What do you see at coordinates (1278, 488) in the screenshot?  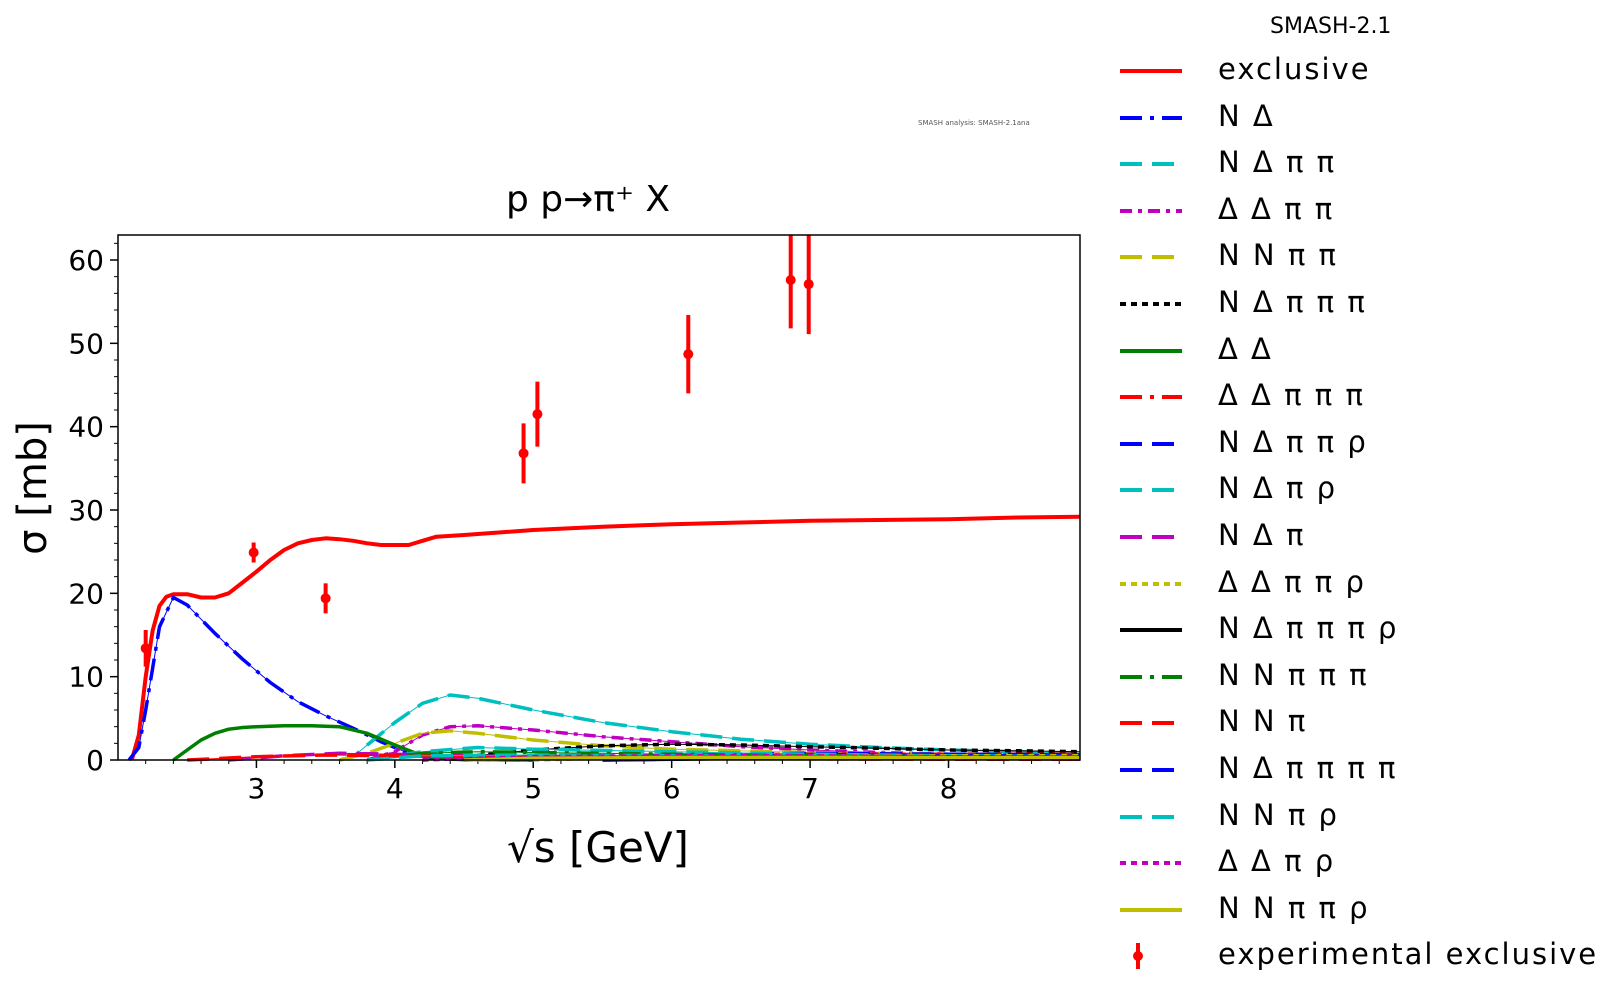 I see `legend-label: N Δ π ρ` at bounding box center [1278, 488].